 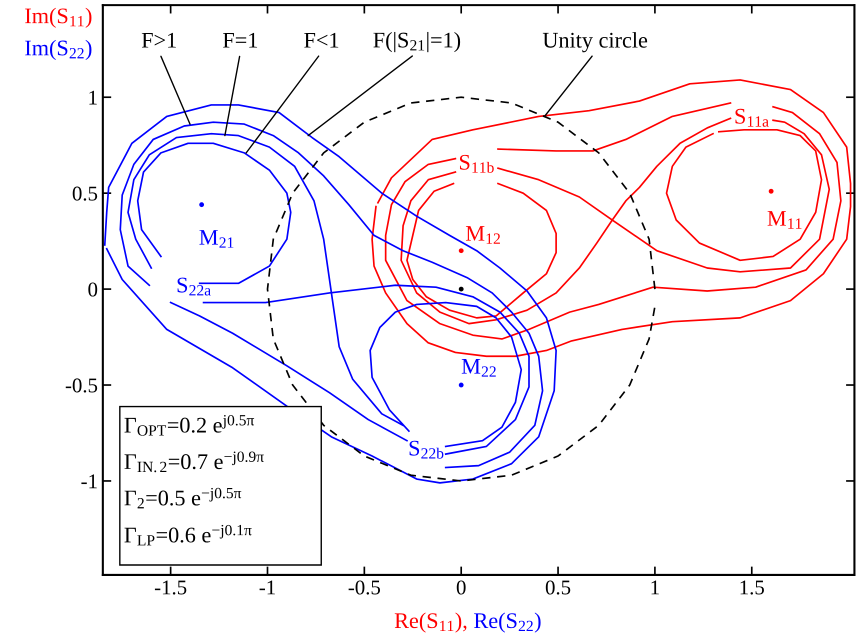 I want to click on x-tick-label: 1.5, so click(x=752, y=587).